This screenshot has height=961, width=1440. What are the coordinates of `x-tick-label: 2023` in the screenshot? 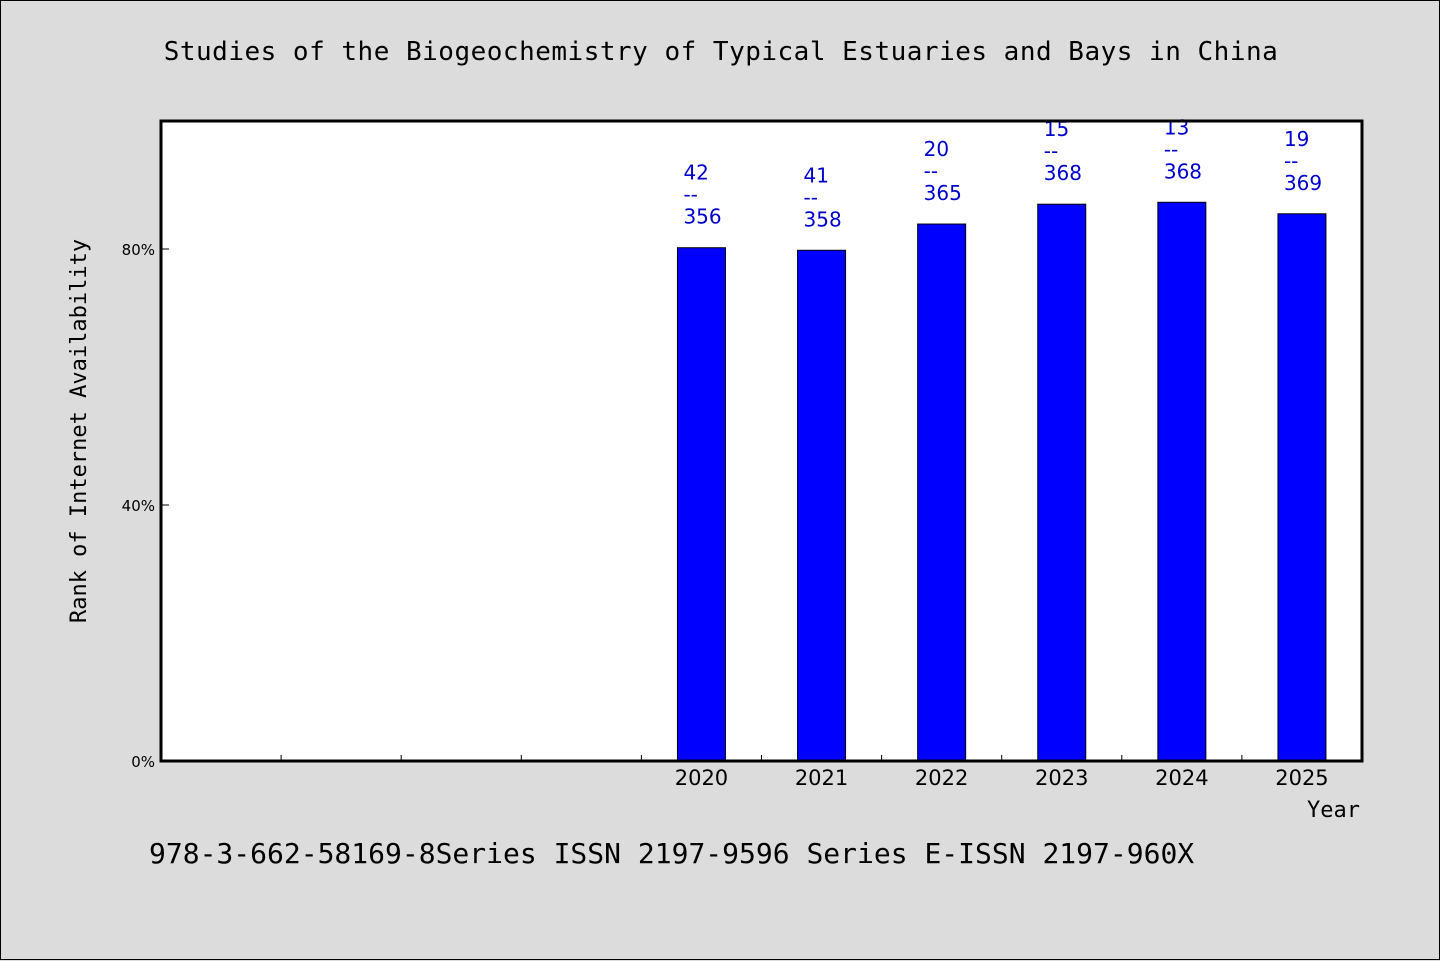 It's located at (1061, 778).